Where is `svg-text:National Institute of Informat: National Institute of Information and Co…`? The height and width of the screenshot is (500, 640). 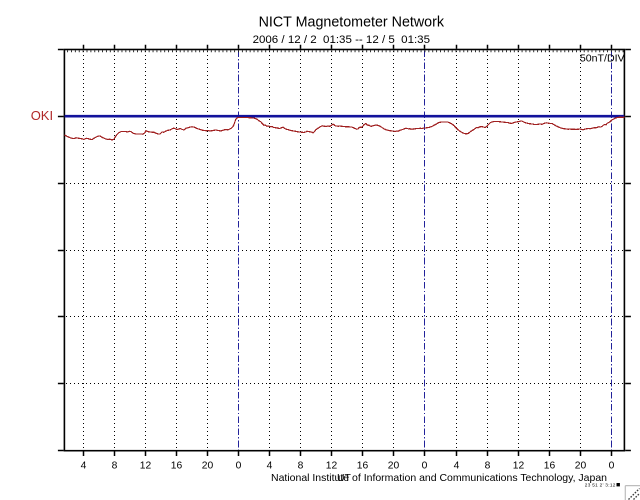 svg-text:National Institute of Informat: National Institute of Information and Co… is located at coordinates (439, 478).